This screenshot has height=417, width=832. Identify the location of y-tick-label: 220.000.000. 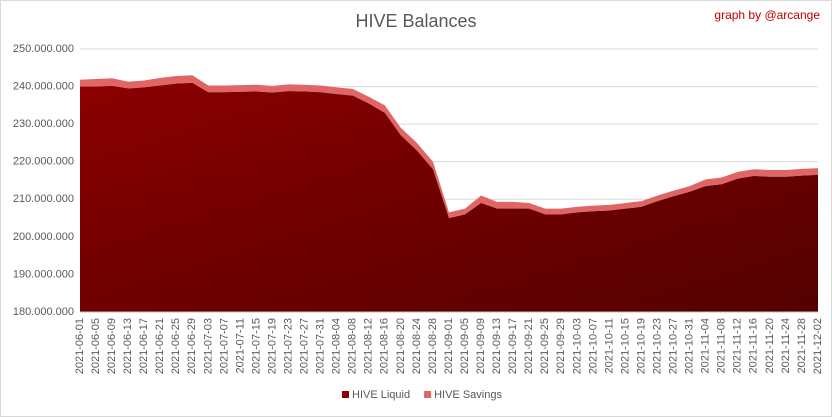
(43, 162).